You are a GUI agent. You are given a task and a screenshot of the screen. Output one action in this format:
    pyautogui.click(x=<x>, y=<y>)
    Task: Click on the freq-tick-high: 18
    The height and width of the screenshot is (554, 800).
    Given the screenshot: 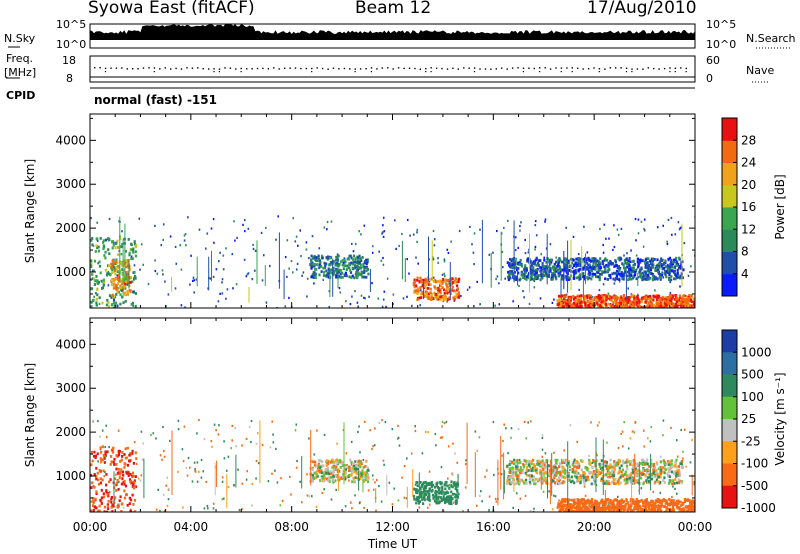 What is the action you would take?
    pyautogui.click(x=69, y=60)
    